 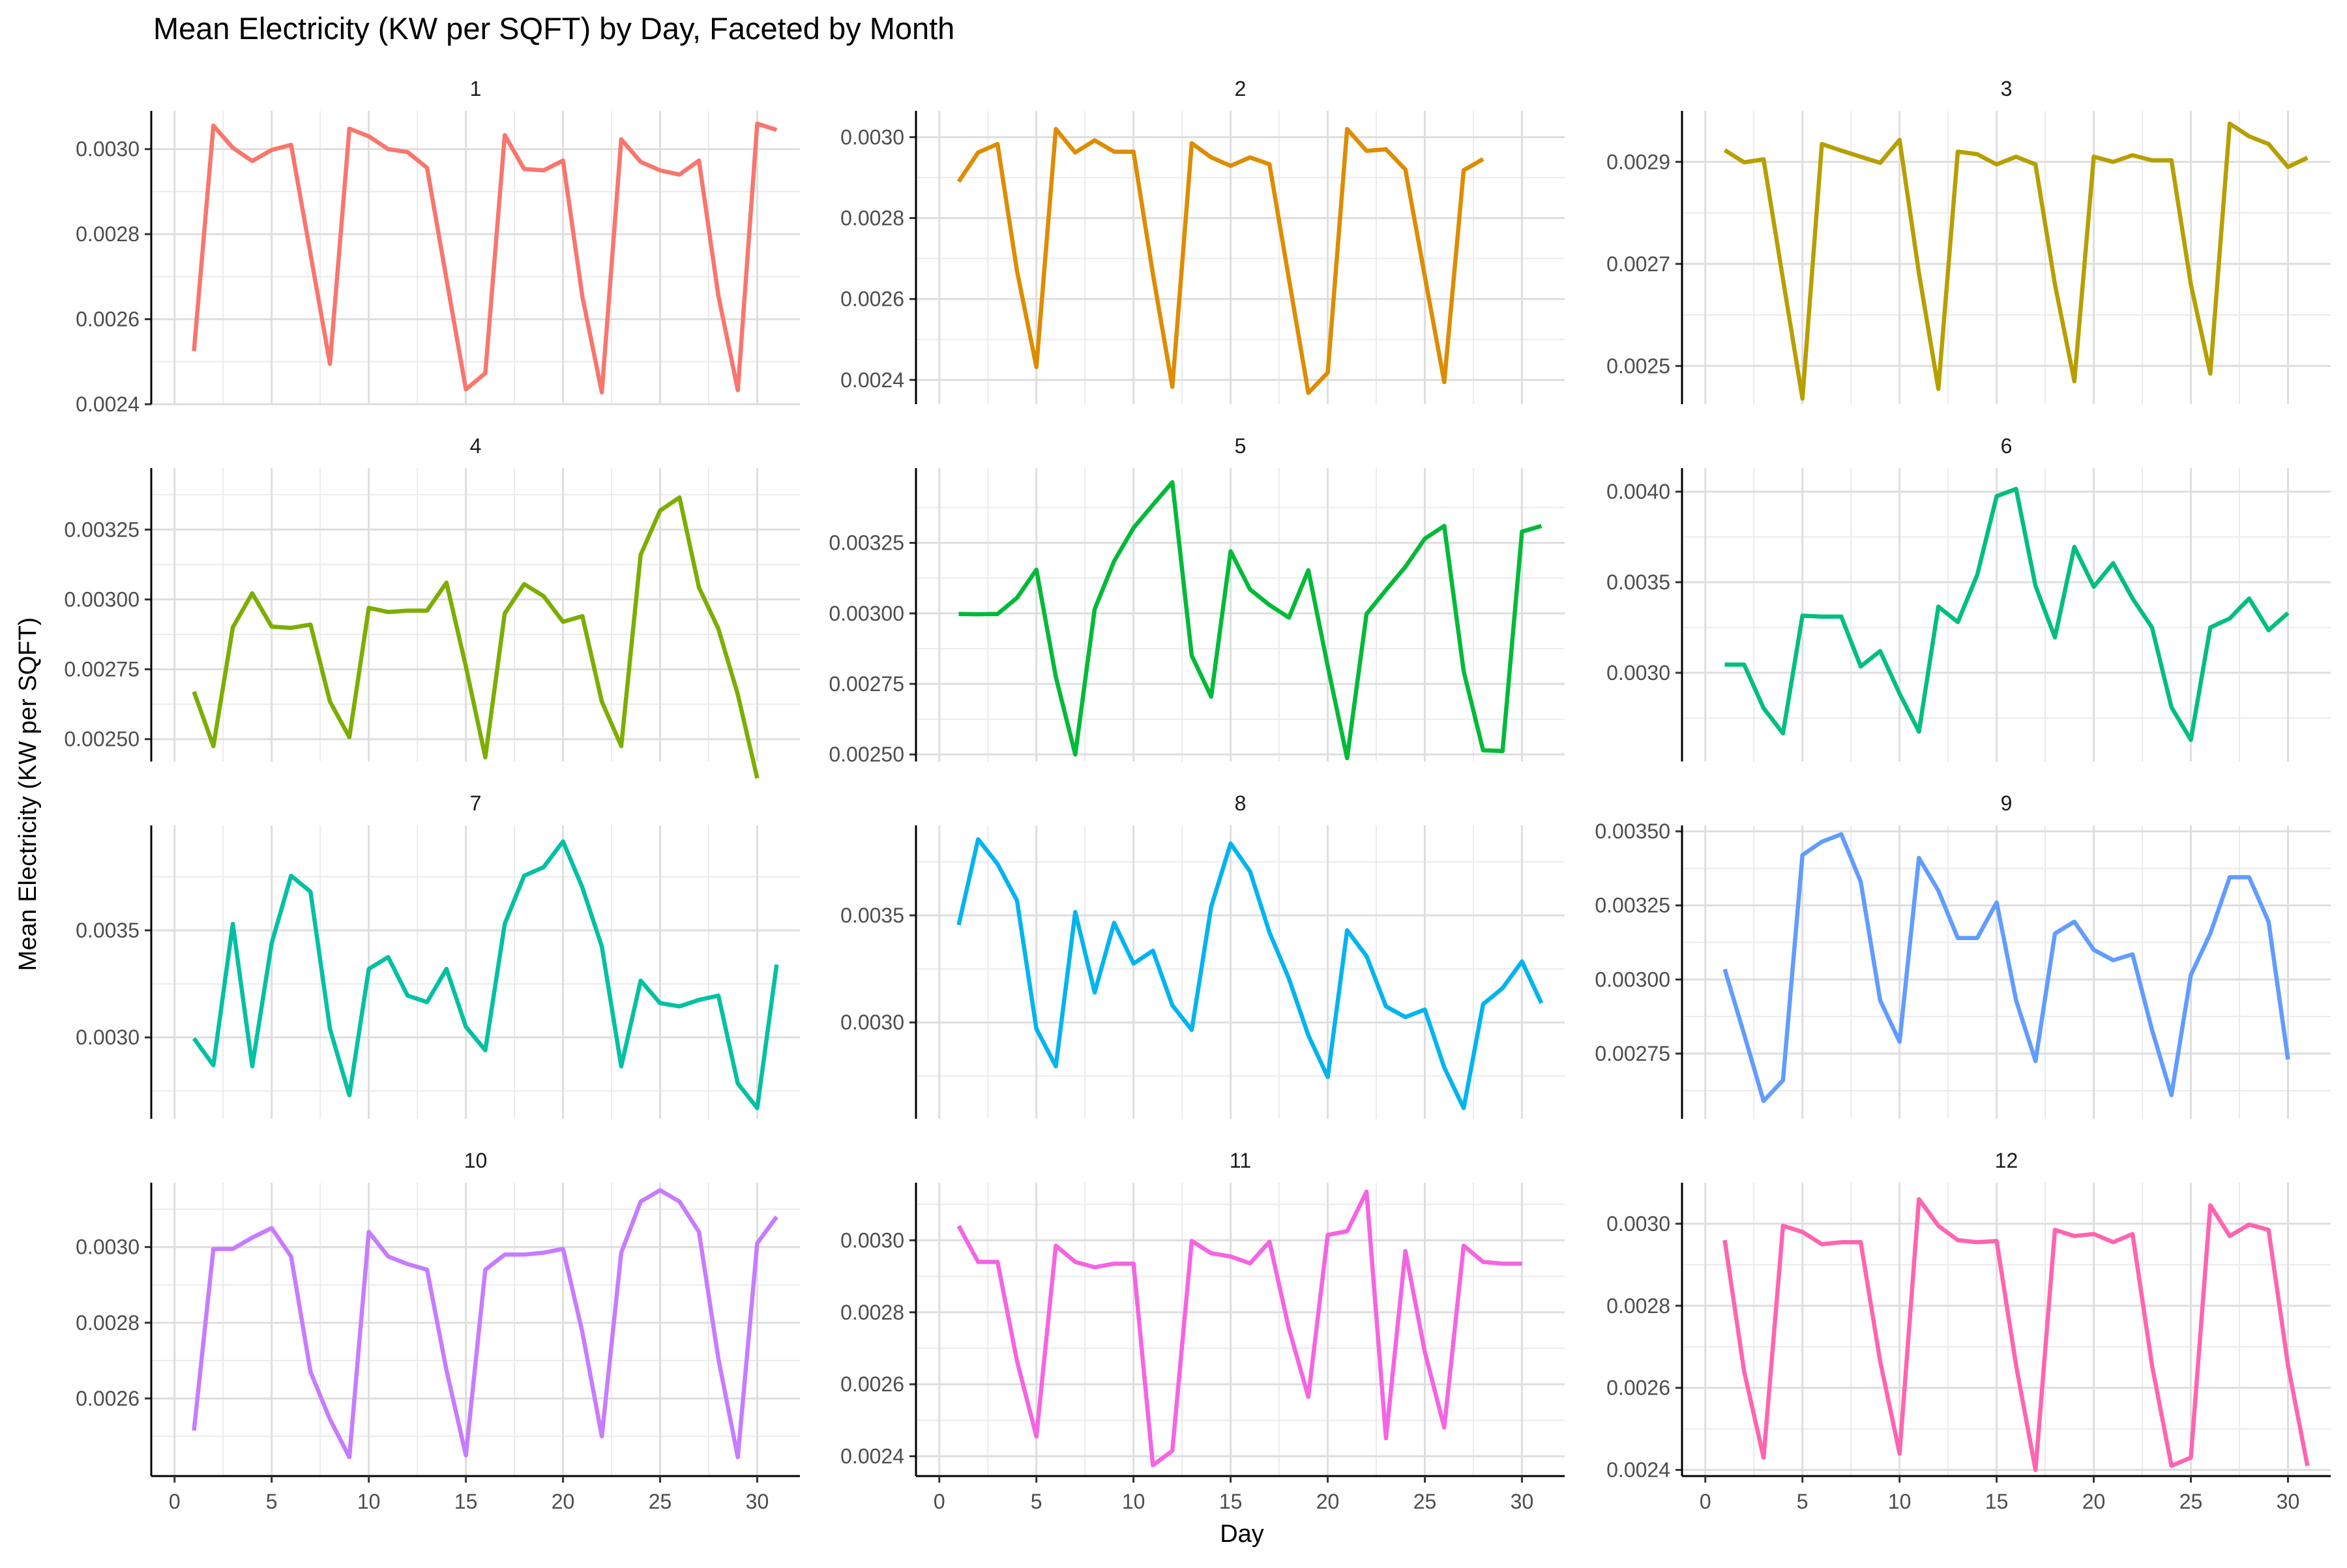 What do you see at coordinates (476, 803) in the screenshot?
I see `facet-label: 7` at bounding box center [476, 803].